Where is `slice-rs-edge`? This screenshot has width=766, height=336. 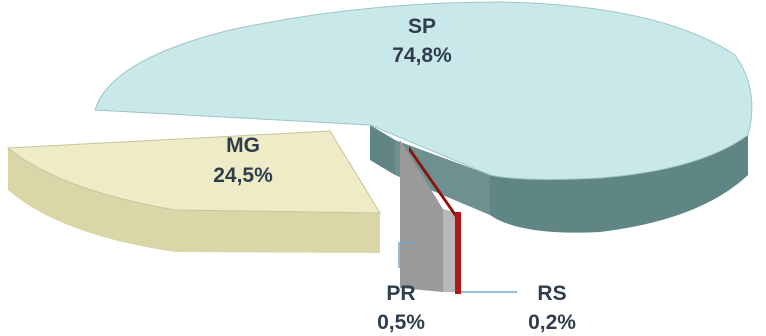 slice-rs-edge is located at coordinates (432, 181).